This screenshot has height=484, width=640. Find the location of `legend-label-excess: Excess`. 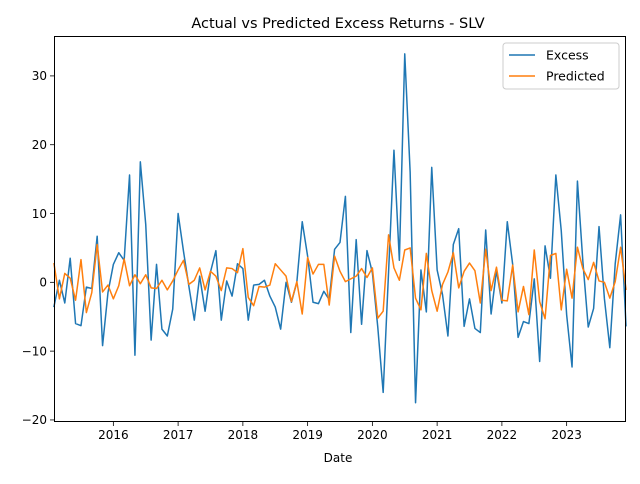

legend-label-excess: Excess is located at coordinates (567, 55).